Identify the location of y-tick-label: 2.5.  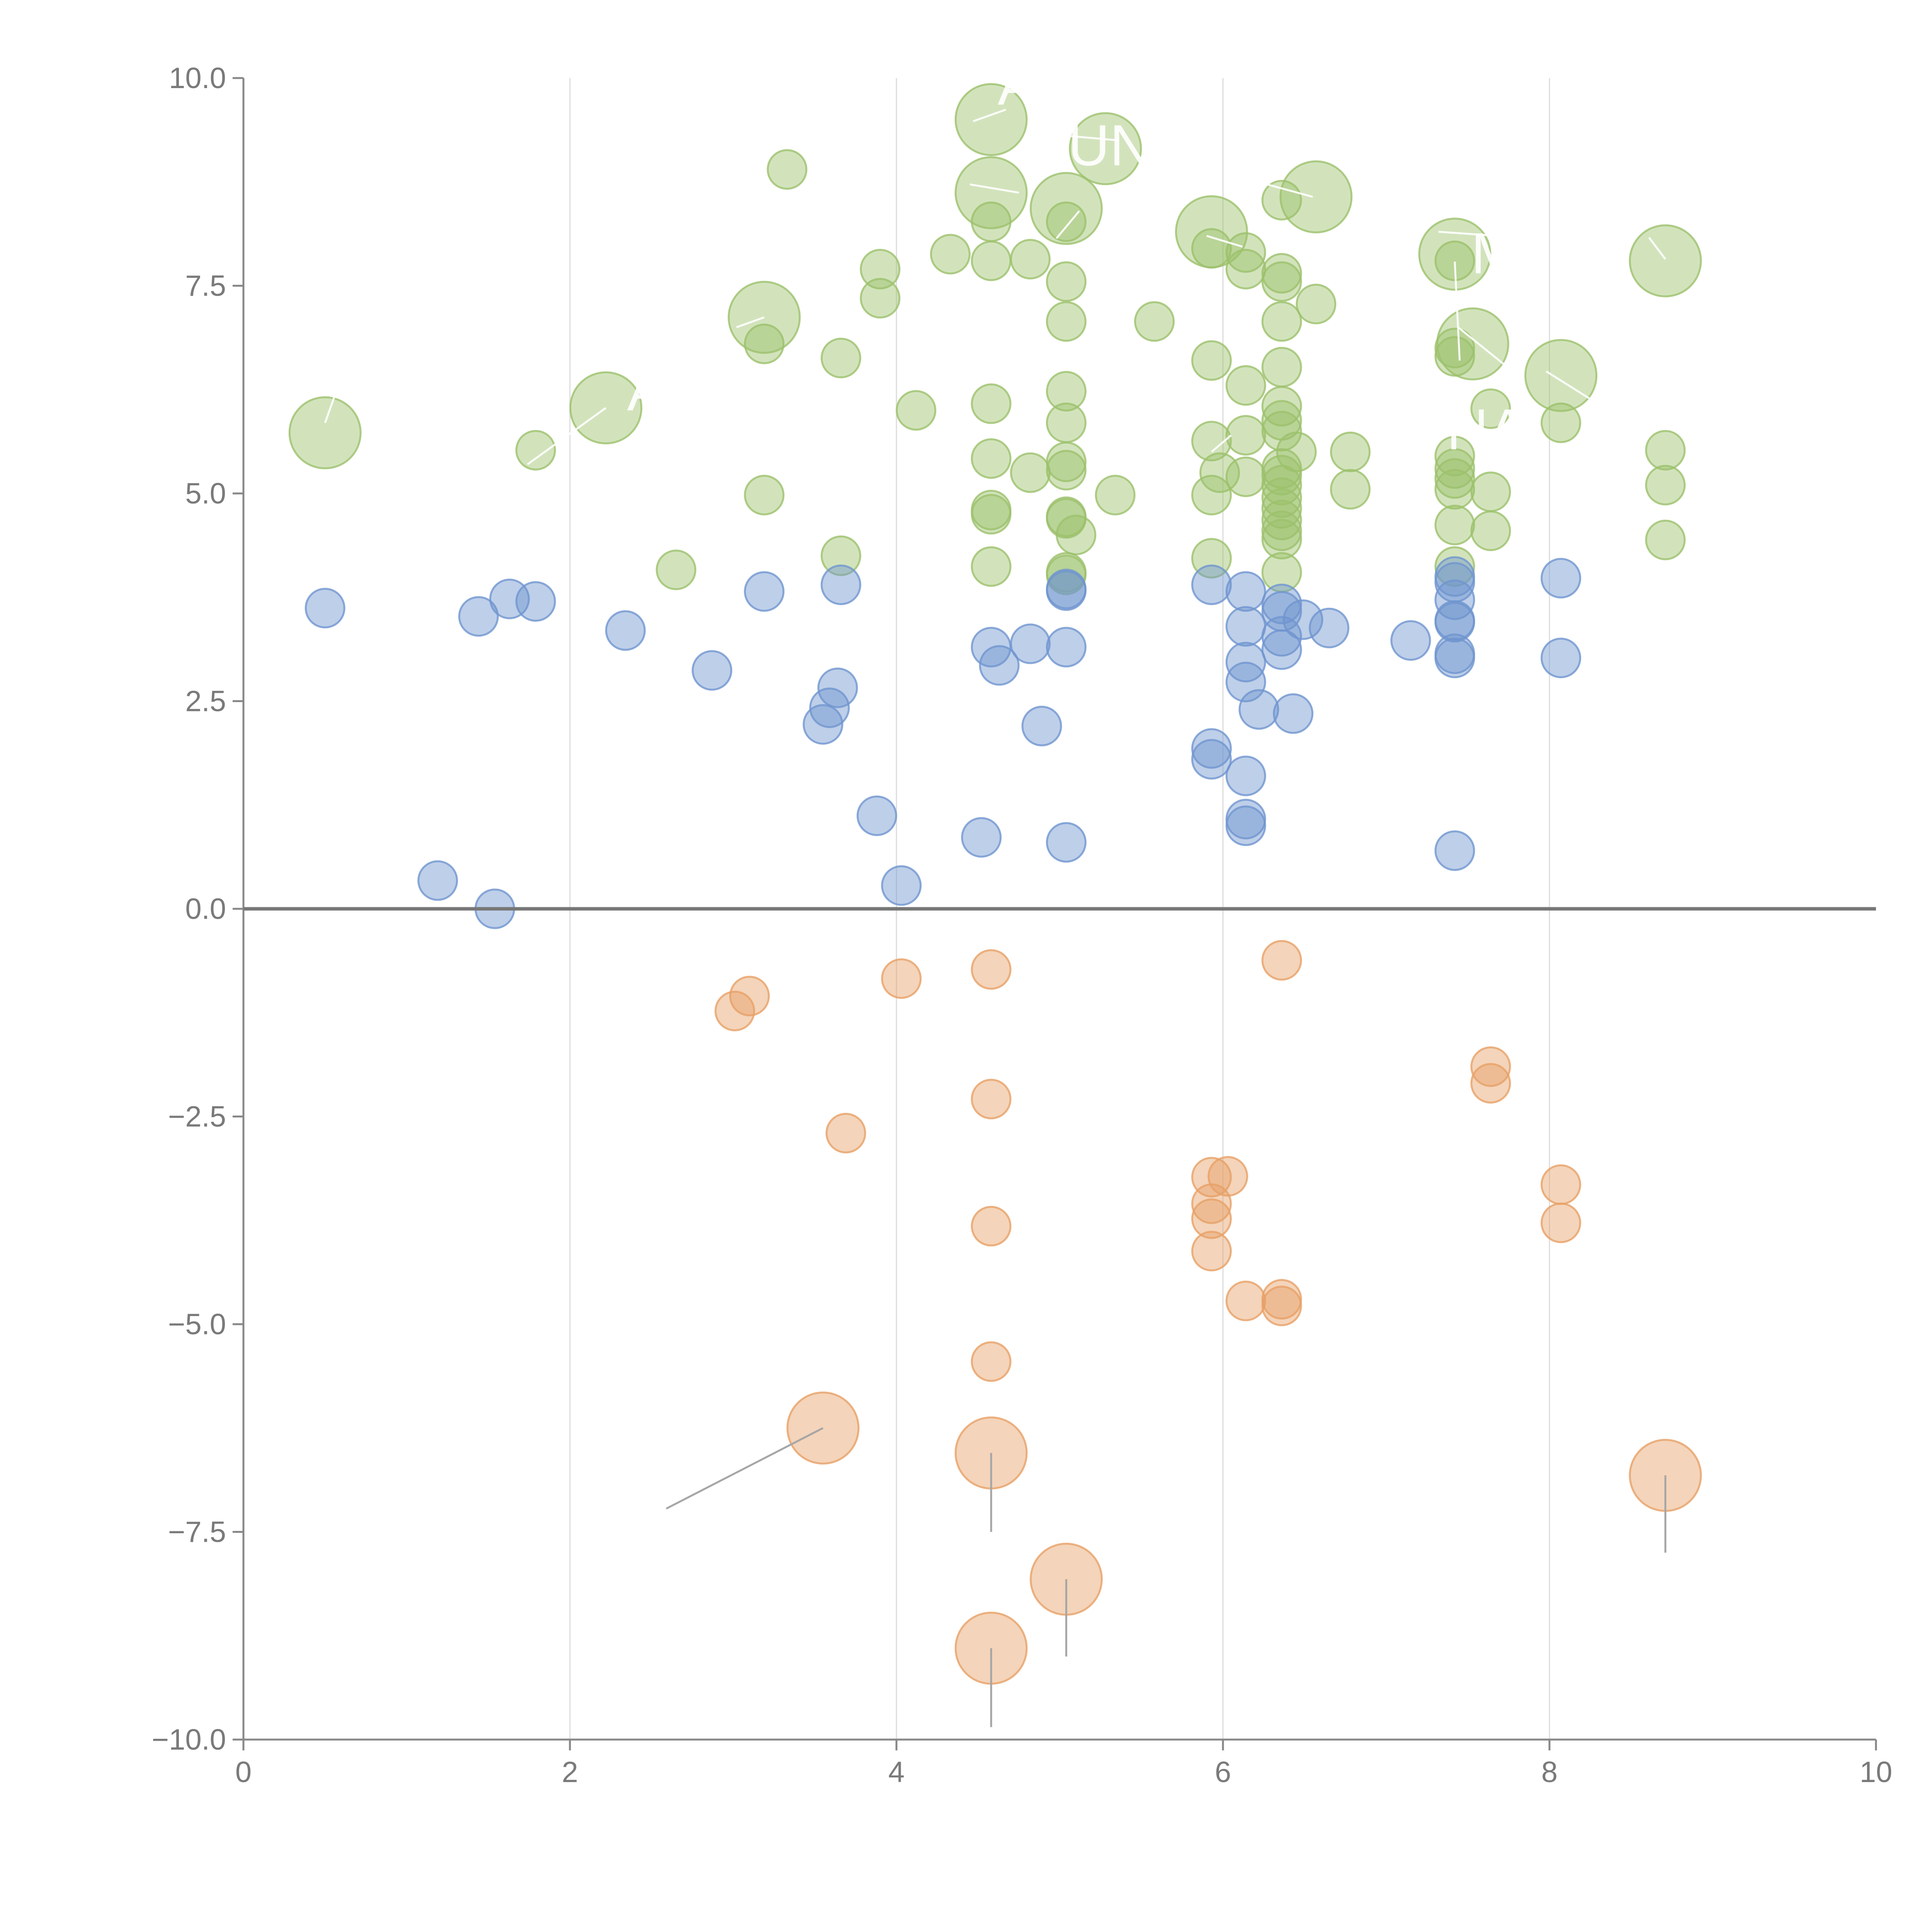
(205, 702).